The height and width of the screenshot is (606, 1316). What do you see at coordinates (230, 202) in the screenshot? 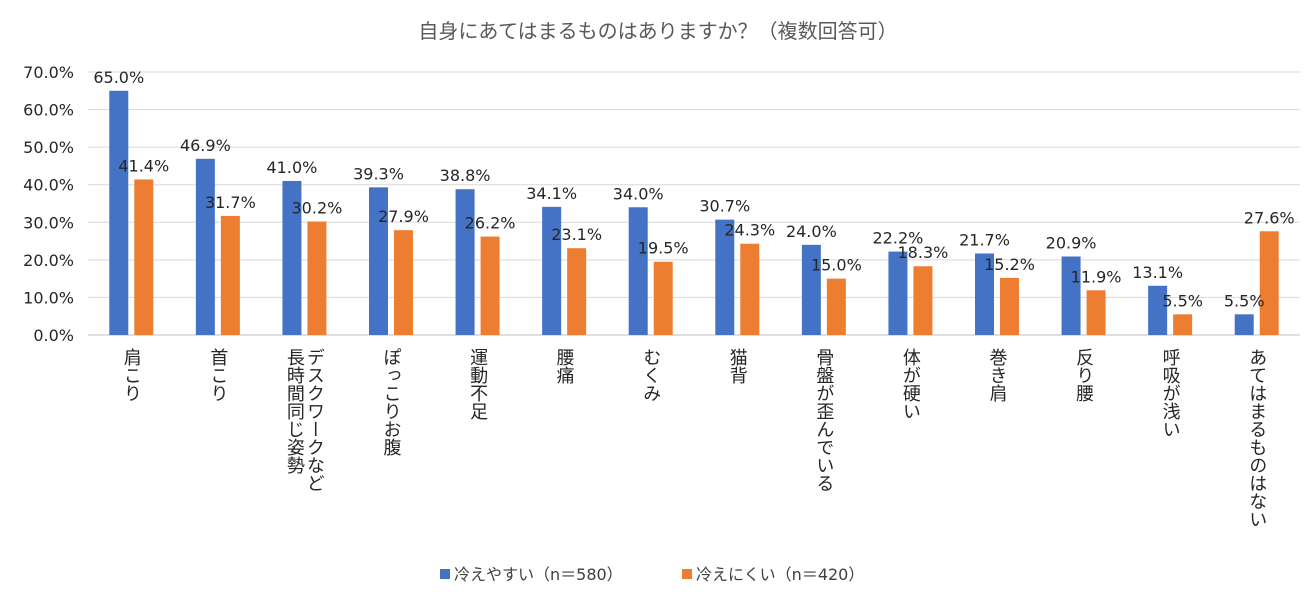
I see `data-label: 31.7%` at bounding box center [230, 202].